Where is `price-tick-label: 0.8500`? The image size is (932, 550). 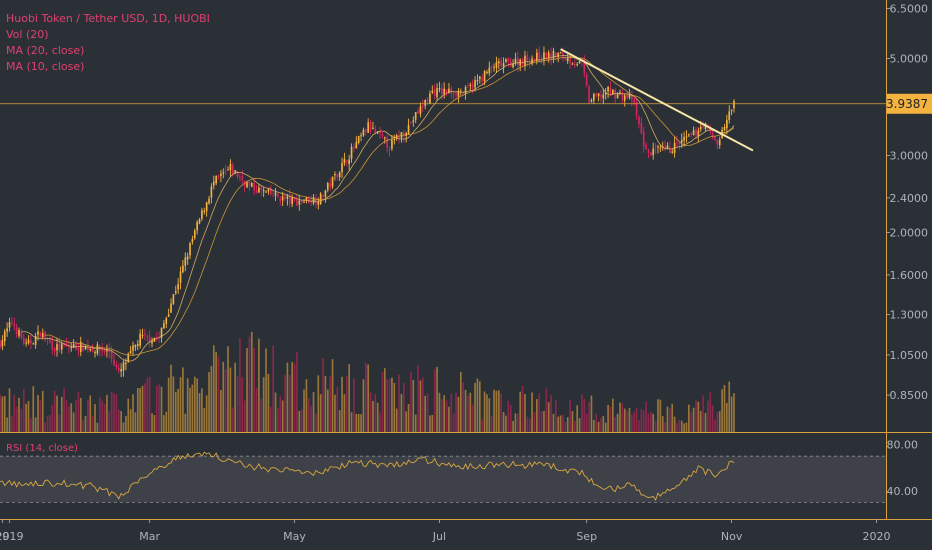
price-tick-label: 0.8500 is located at coordinates (909, 395).